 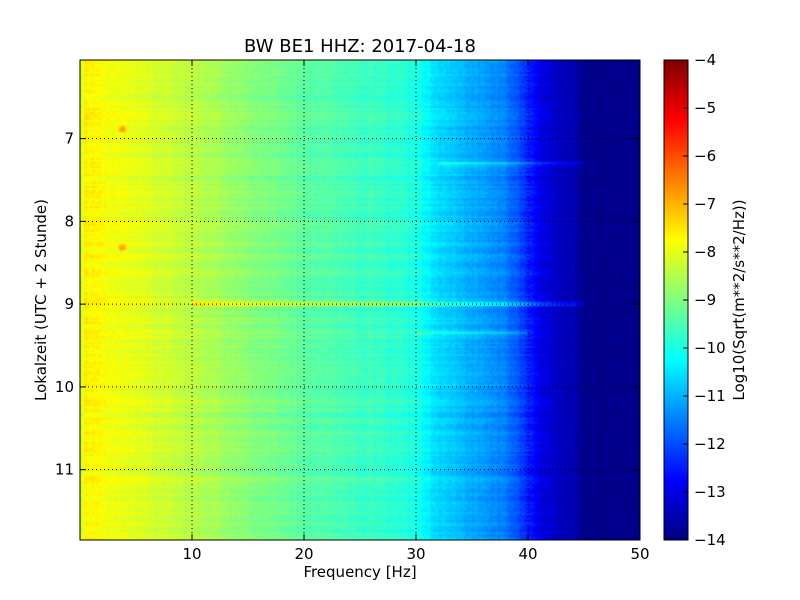 What do you see at coordinates (705, 204) in the screenshot?
I see `colorbar-tick-label: −7` at bounding box center [705, 204].